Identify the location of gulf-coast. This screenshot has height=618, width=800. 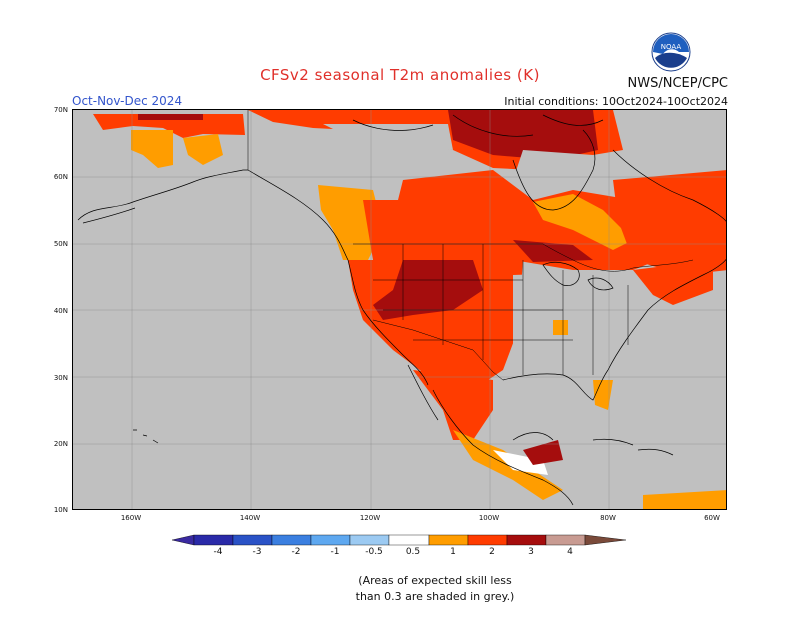
(555, 385).